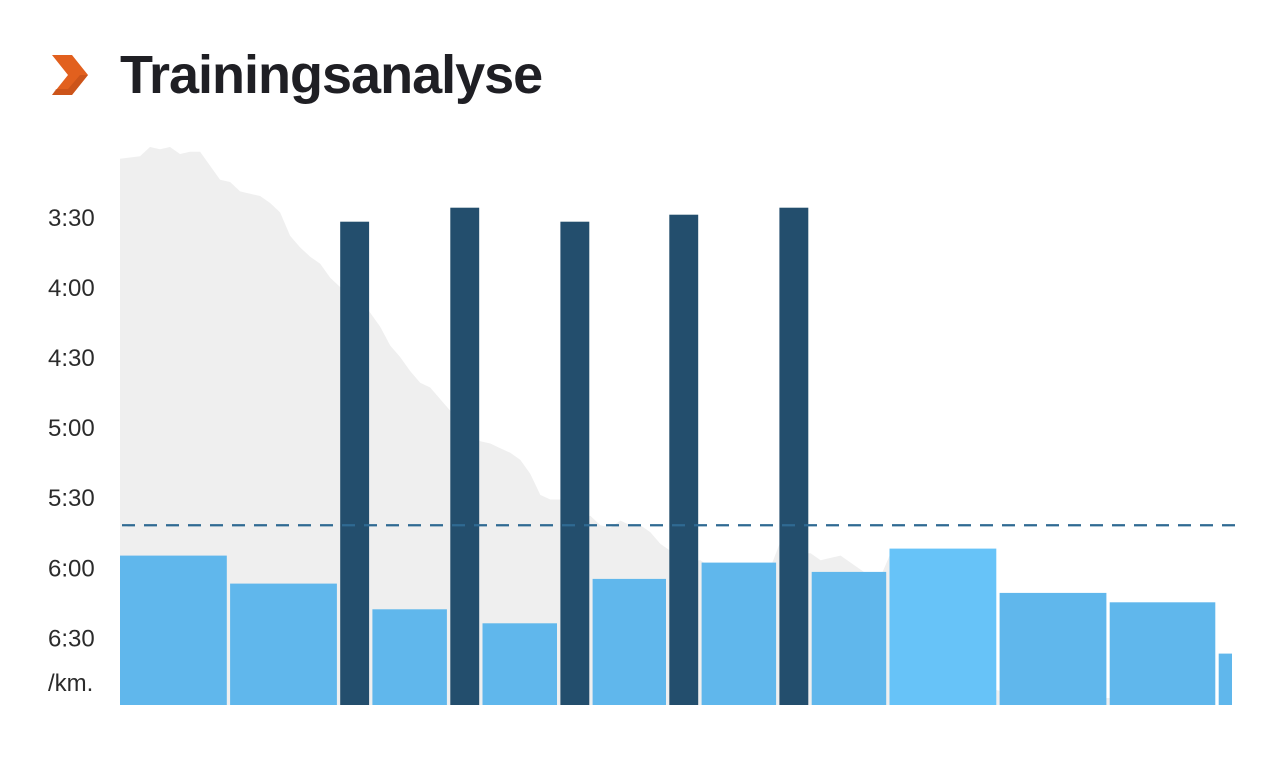  I want to click on y-tick-label: 3:30, so click(71, 218).